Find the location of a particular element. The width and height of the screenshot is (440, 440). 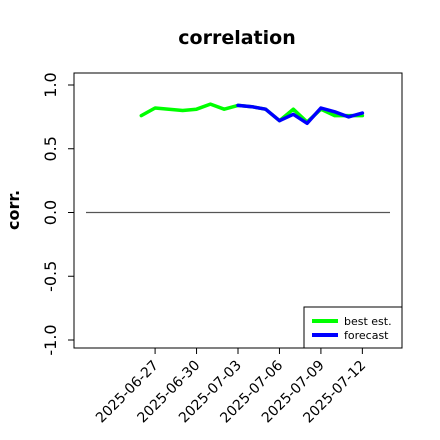

chart-title: correlation is located at coordinates (236, 38).